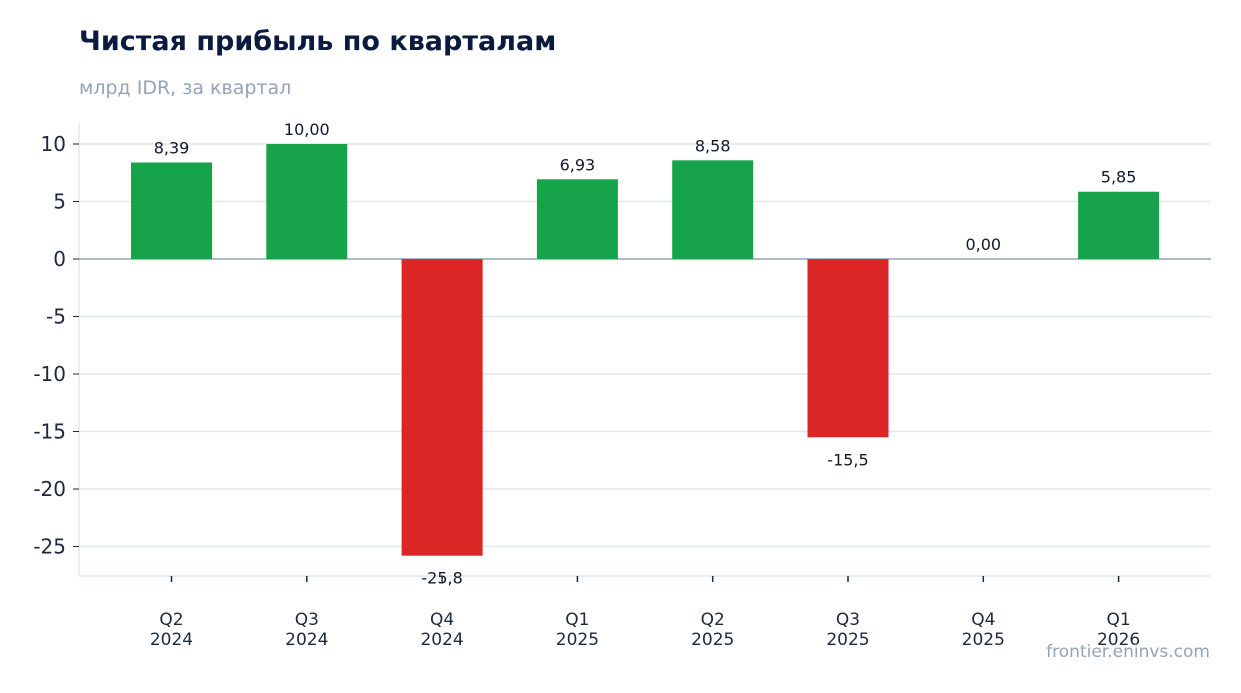 This screenshot has width=1241, height=693. Describe the element at coordinates (185, 88) in the screenshot. I see `chart-subtitle: млрд IDR, за квартал` at that location.